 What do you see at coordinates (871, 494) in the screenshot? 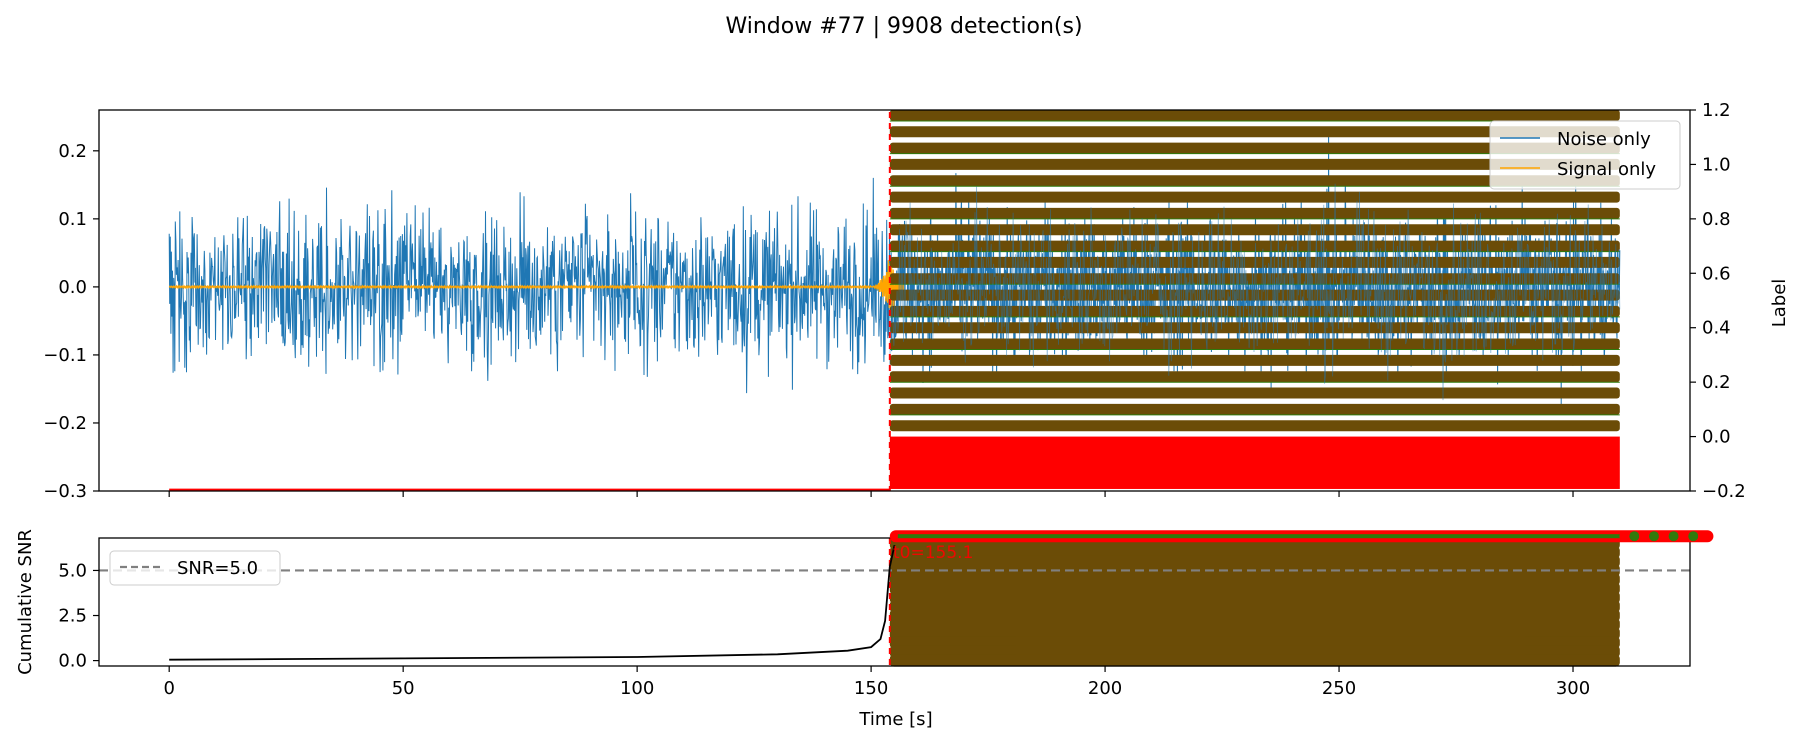
I see `top-x-axis` at bounding box center [871, 494].